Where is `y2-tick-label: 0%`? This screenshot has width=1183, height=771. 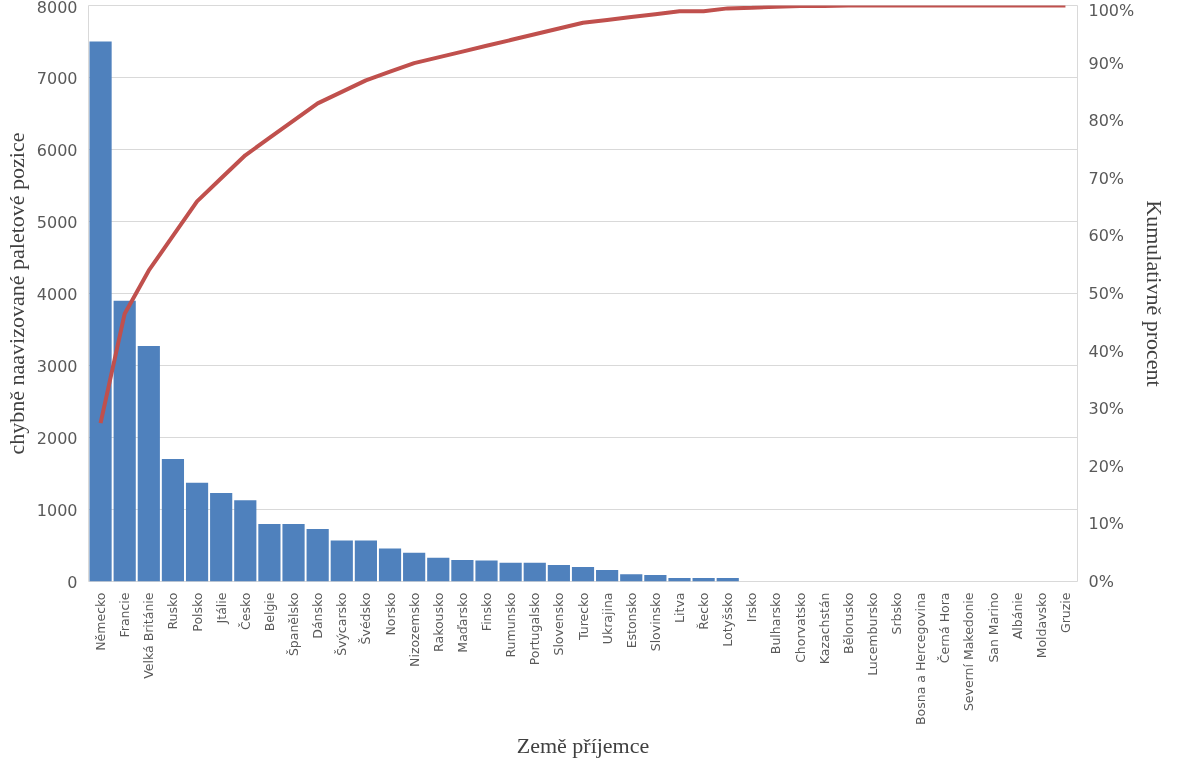 y2-tick-label: 0% is located at coordinates (1101, 581).